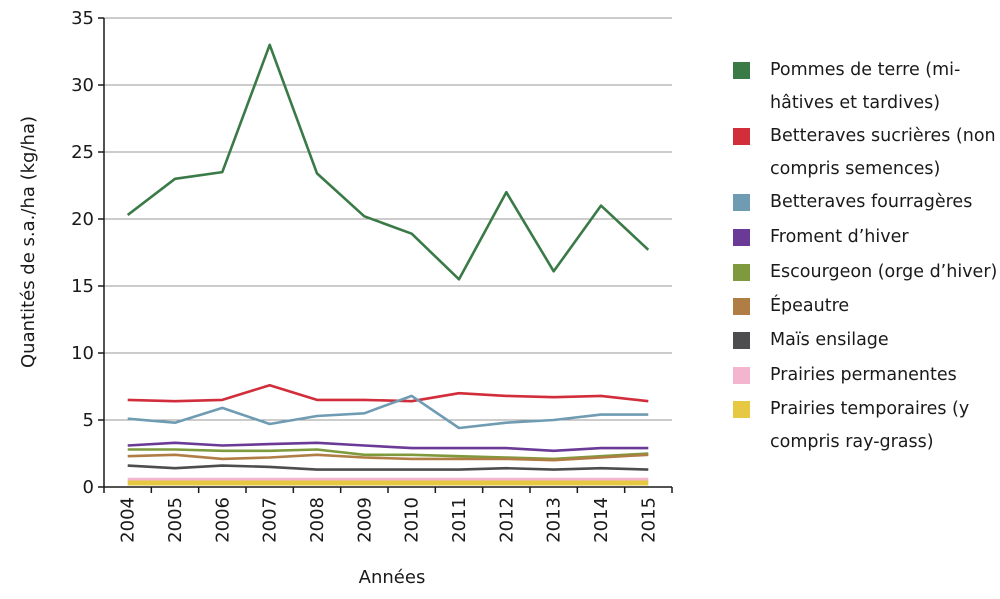 The width and height of the screenshot is (1000, 599). I want to click on legend-label: Escourgeon (orge d’hiver), so click(884, 272).